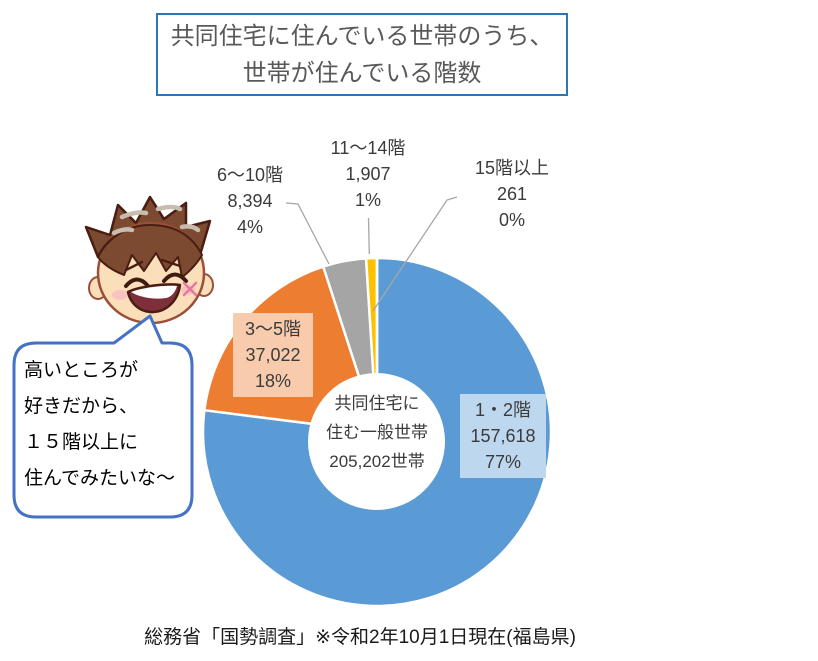 This screenshot has height=661, width=818. I want to click on data-label-1-2: 1・2階 157,618 77%, so click(503, 436).